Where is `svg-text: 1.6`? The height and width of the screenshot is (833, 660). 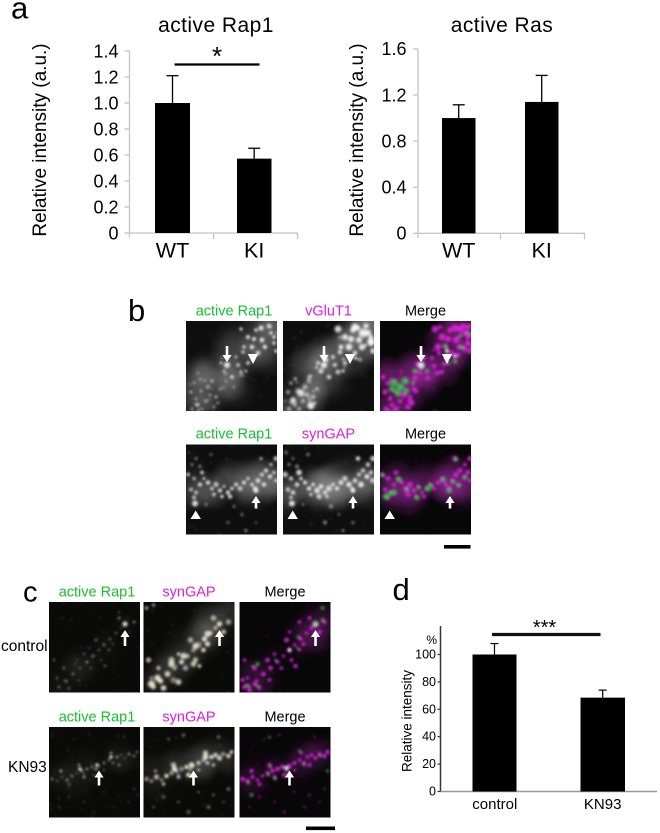
svg-text: 1.6 is located at coordinates (393, 49).